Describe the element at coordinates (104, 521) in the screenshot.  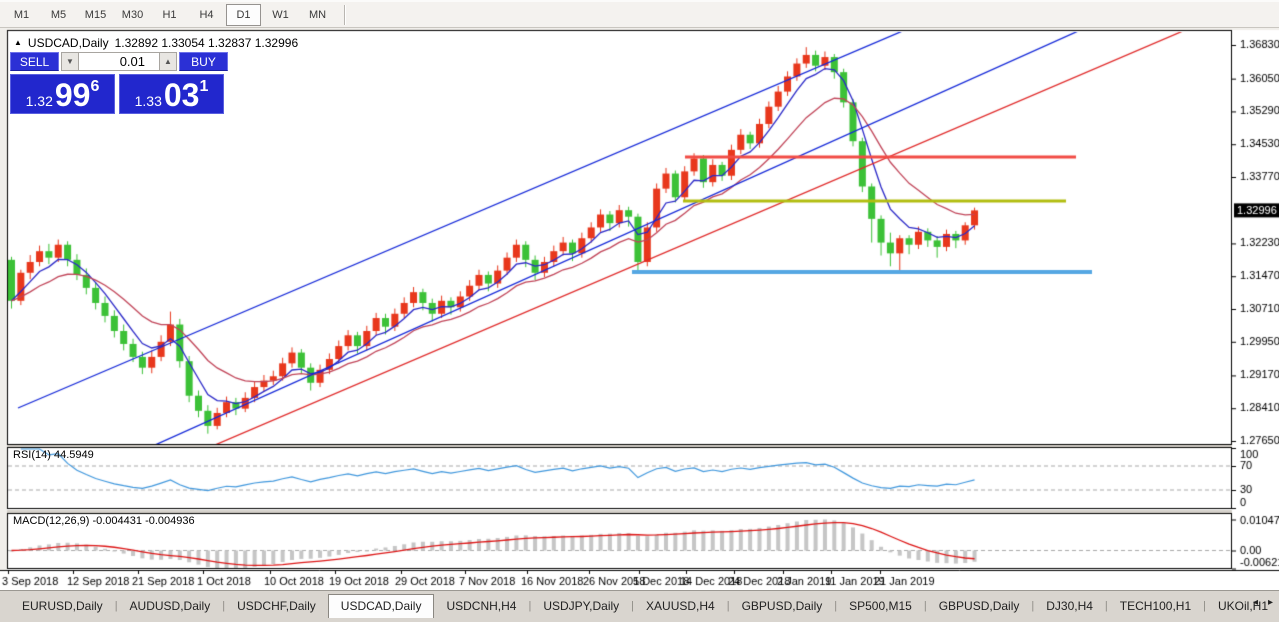
I see `macd-indicator-label: MACD(12,26,9) -0.004431 -0.004936` at that location.